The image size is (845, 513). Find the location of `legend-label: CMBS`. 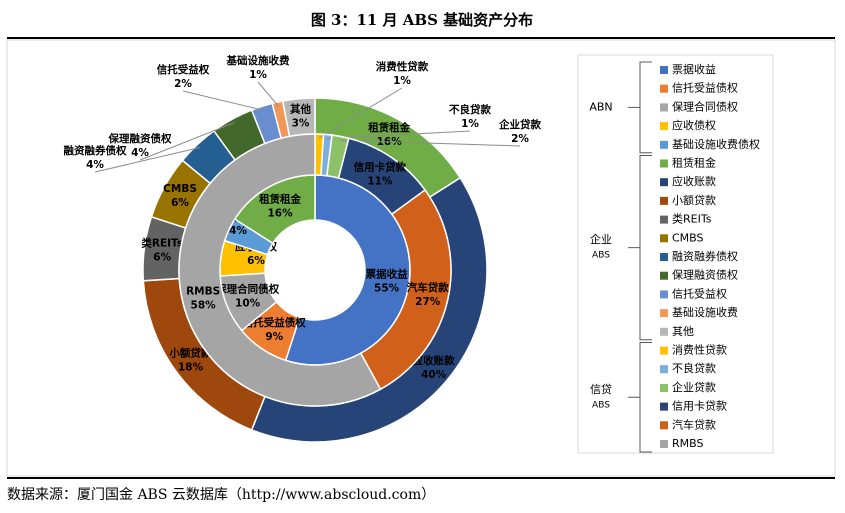

legend-label: CMBS is located at coordinates (688, 237).